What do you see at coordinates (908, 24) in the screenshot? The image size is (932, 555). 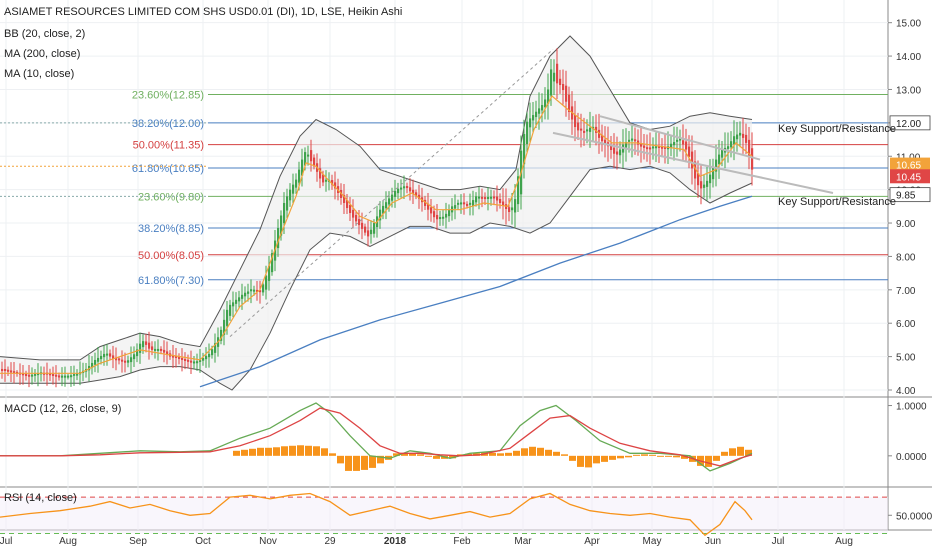 I see `price-tick-label: 15.00` at bounding box center [908, 24].